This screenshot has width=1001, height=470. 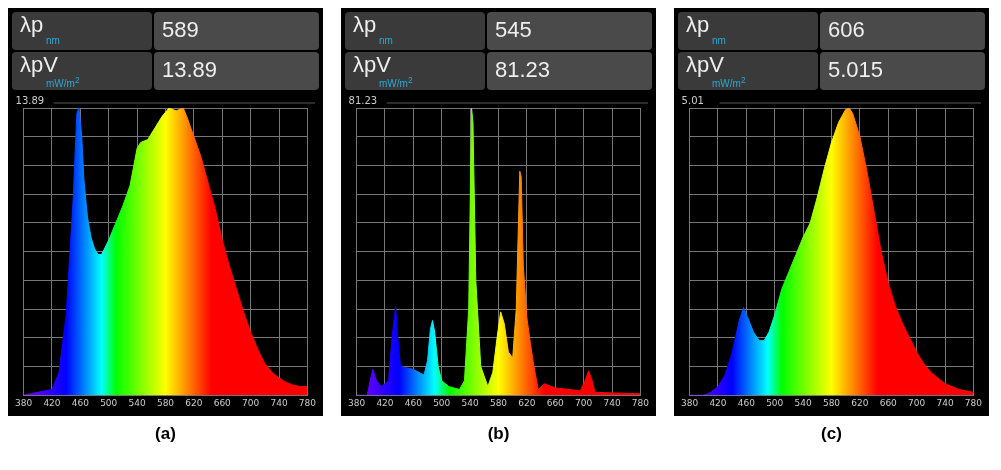 I want to click on text: (a), so click(x=165, y=434).